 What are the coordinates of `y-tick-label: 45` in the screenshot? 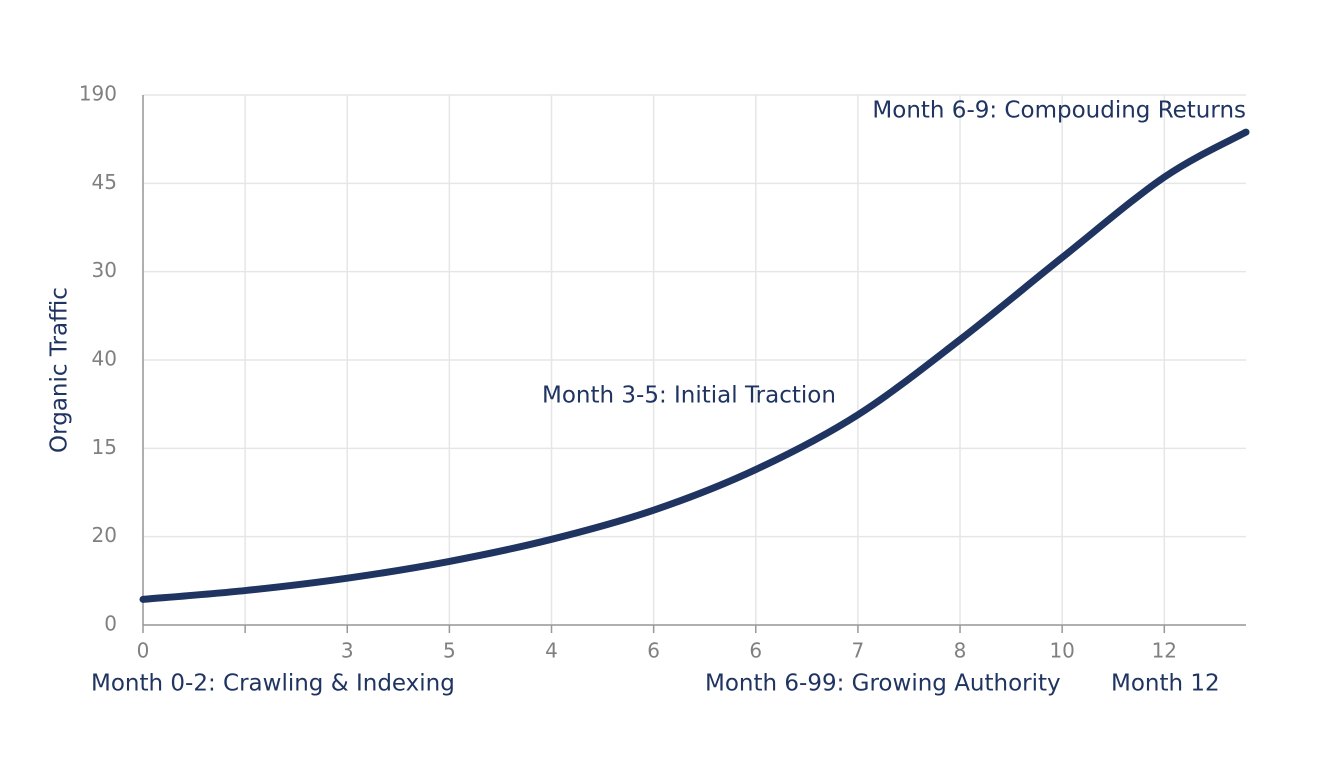 It's located at (104, 182).